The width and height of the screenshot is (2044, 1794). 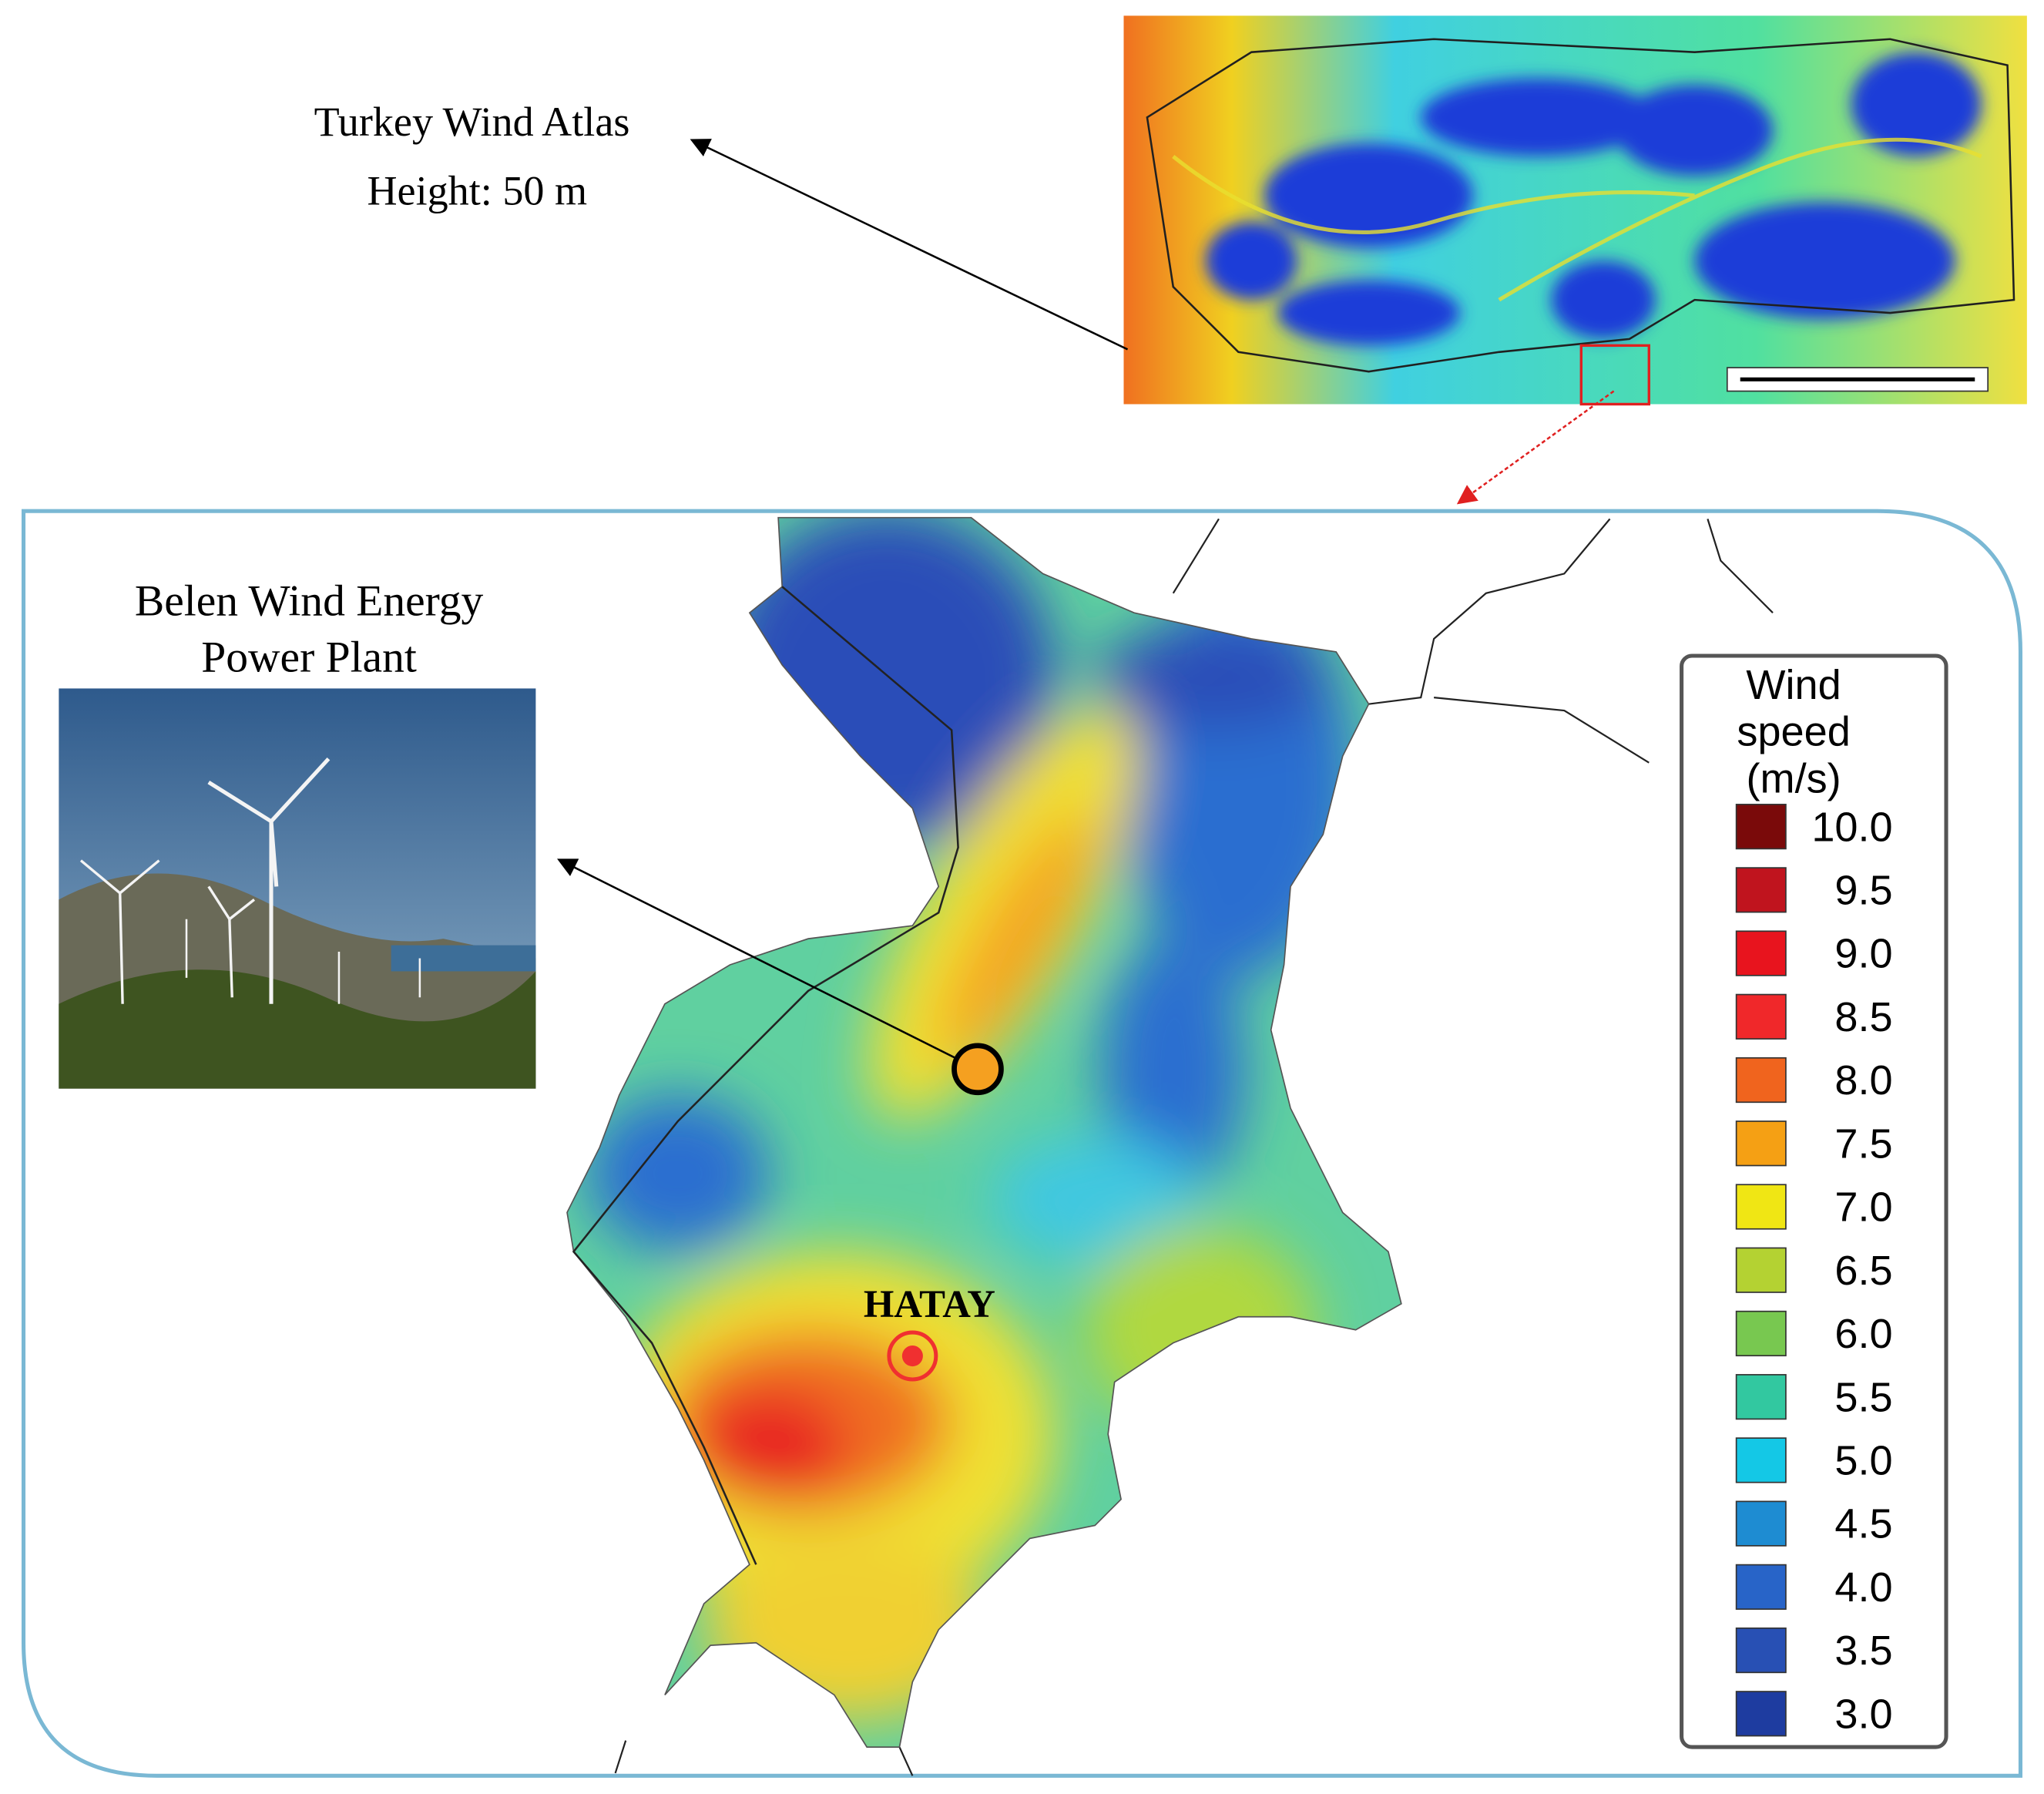 I want to click on legend-title: speed, so click(x=1793, y=732).